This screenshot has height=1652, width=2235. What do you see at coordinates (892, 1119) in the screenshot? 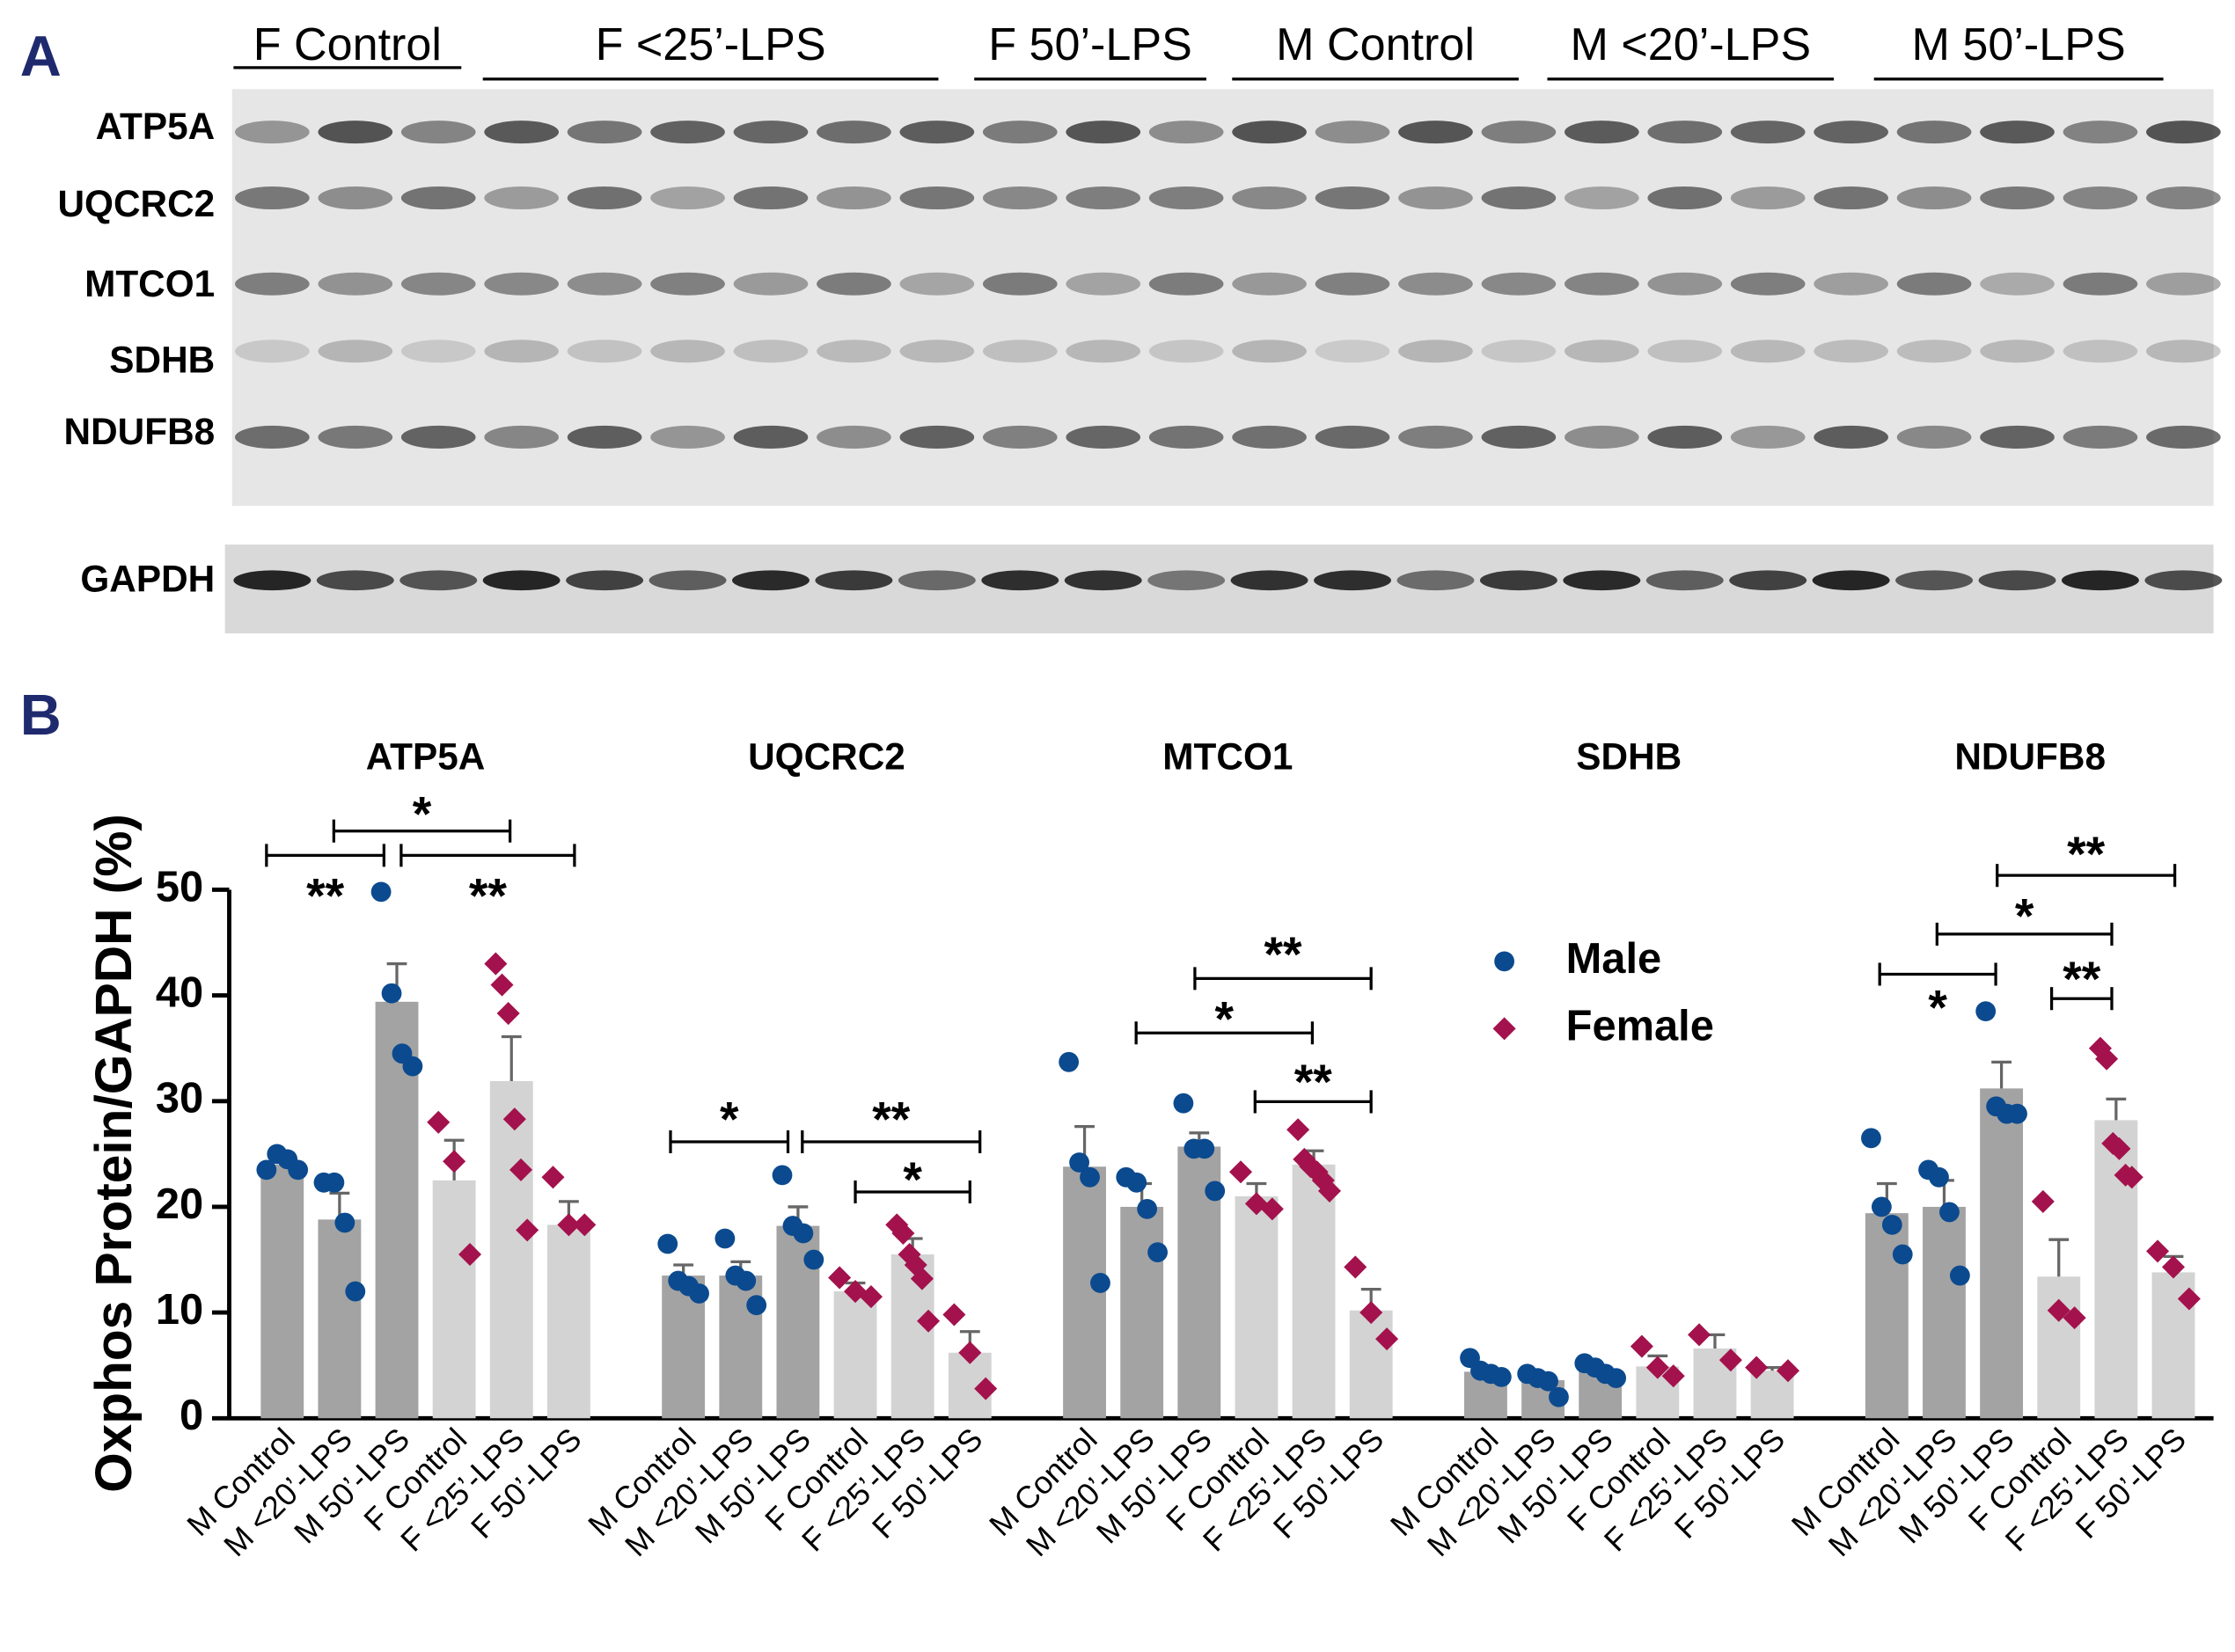
I see `significance-label: **` at bounding box center [892, 1119].